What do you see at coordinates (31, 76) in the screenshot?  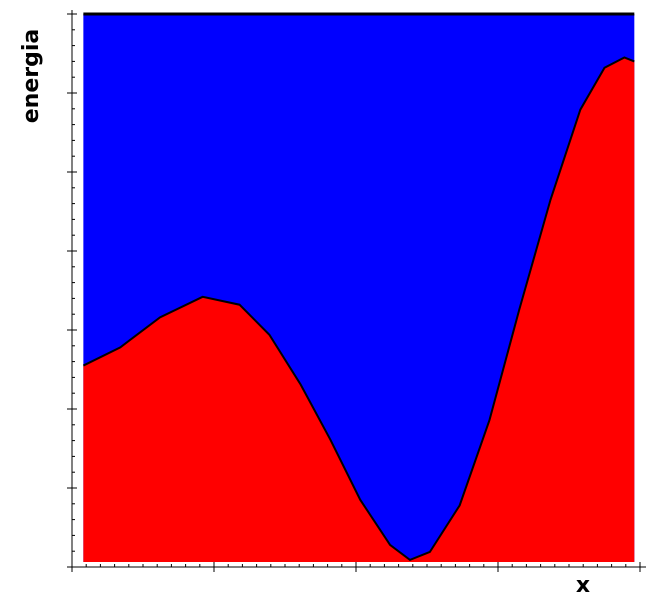 I see `y-axis-label: energia` at bounding box center [31, 76].